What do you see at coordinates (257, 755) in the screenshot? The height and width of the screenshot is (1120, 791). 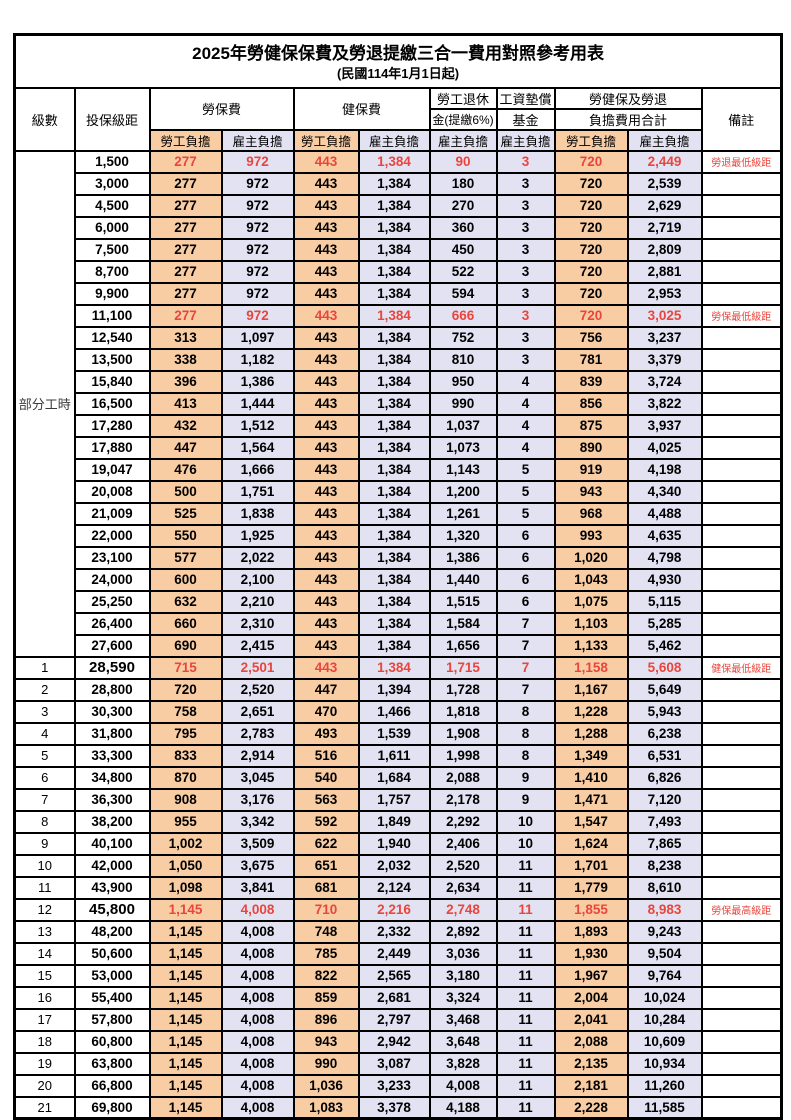 I see `value-cell: 2,914` at bounding box center [257, 755].